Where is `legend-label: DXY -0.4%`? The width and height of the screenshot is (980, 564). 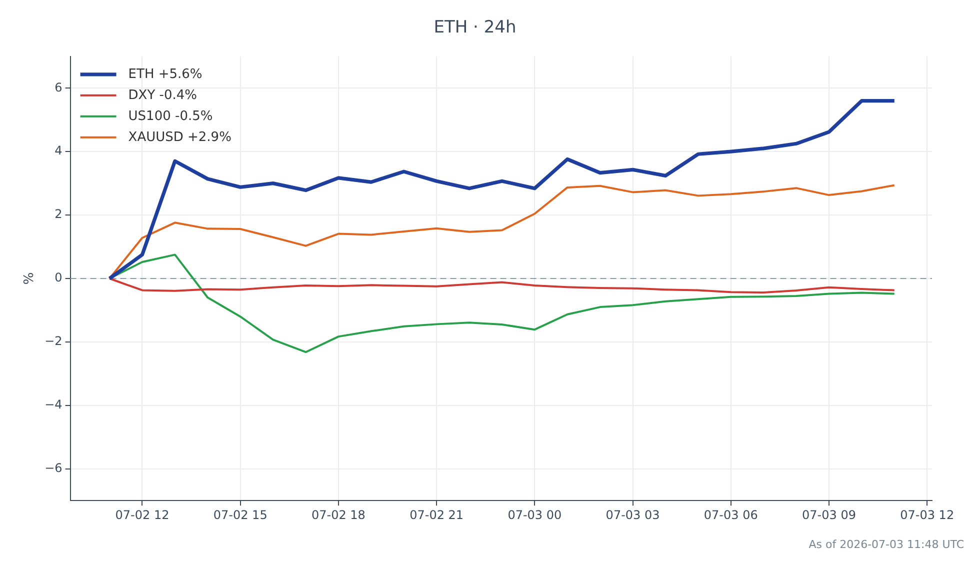 legend-label: DXY -0.4% is located at coordinates (163, 95).